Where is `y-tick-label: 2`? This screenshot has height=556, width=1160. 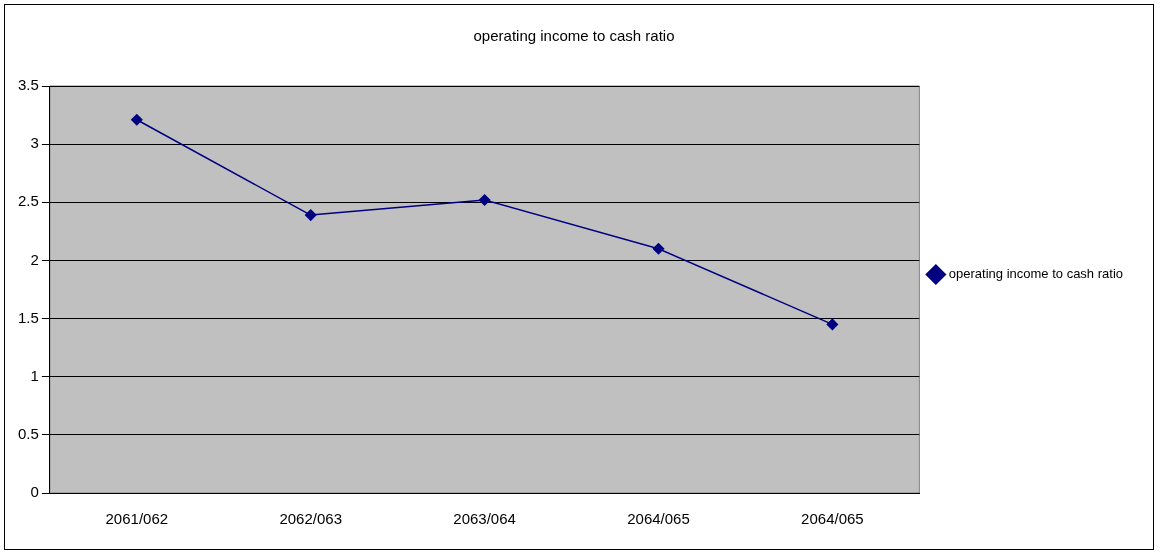 y-tick-label: 2 is located at coordinates (34, 259).